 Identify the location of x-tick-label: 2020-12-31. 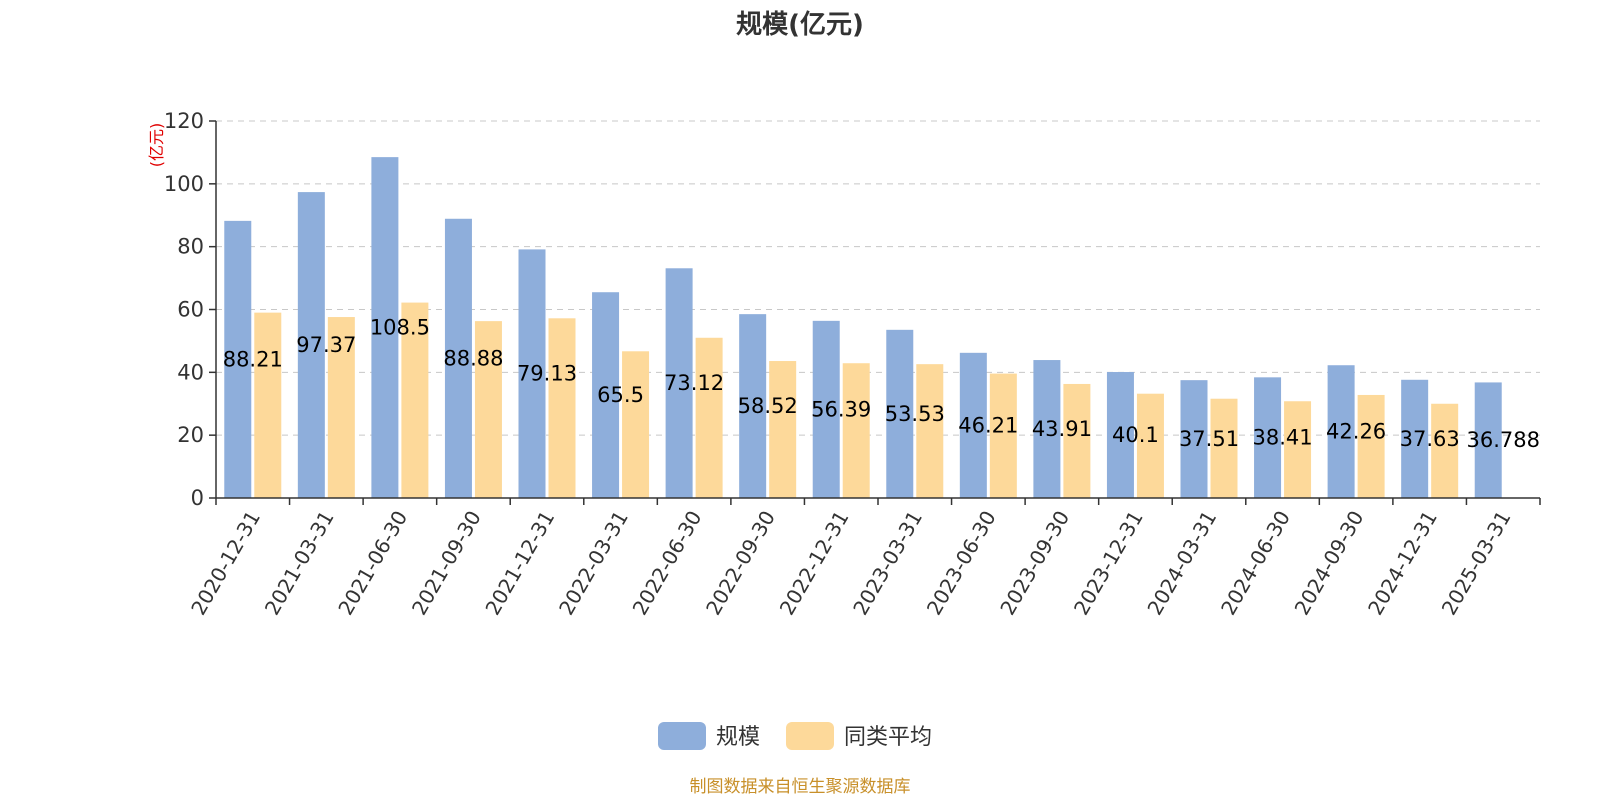
(225, 563).